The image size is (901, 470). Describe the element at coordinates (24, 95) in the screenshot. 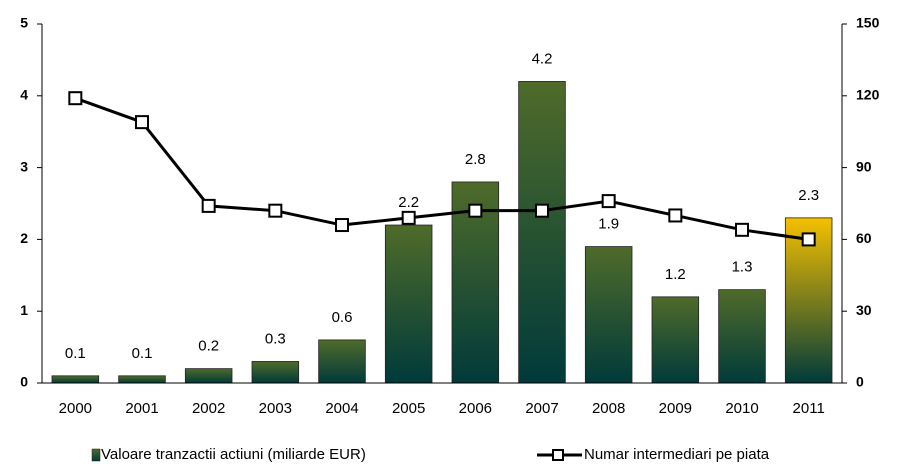

I see `y-tick-label: 4` at that location.